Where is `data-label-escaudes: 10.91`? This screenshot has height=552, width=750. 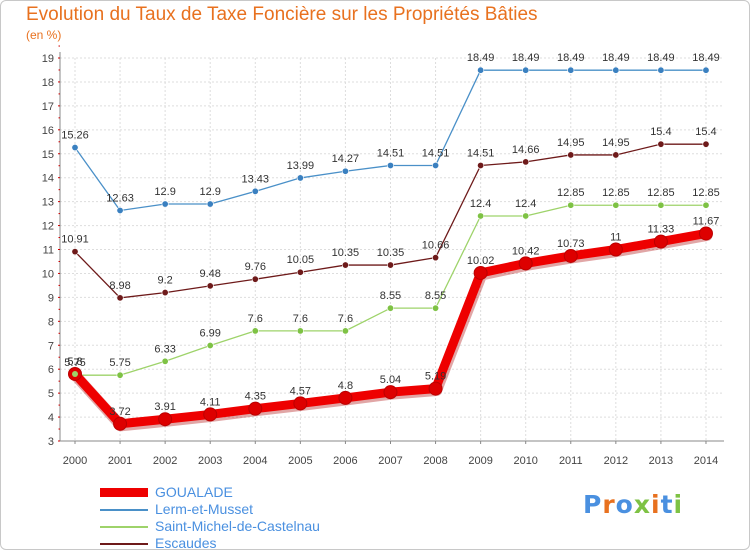 data-label-escaudes: 10.91 is located at coordinates (75, 240).